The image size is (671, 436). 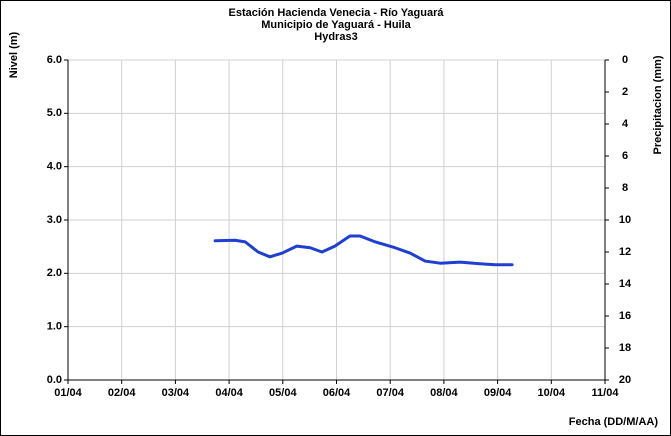 I want to click on x-tick-label: 04/04, so click(x=229, y=393).